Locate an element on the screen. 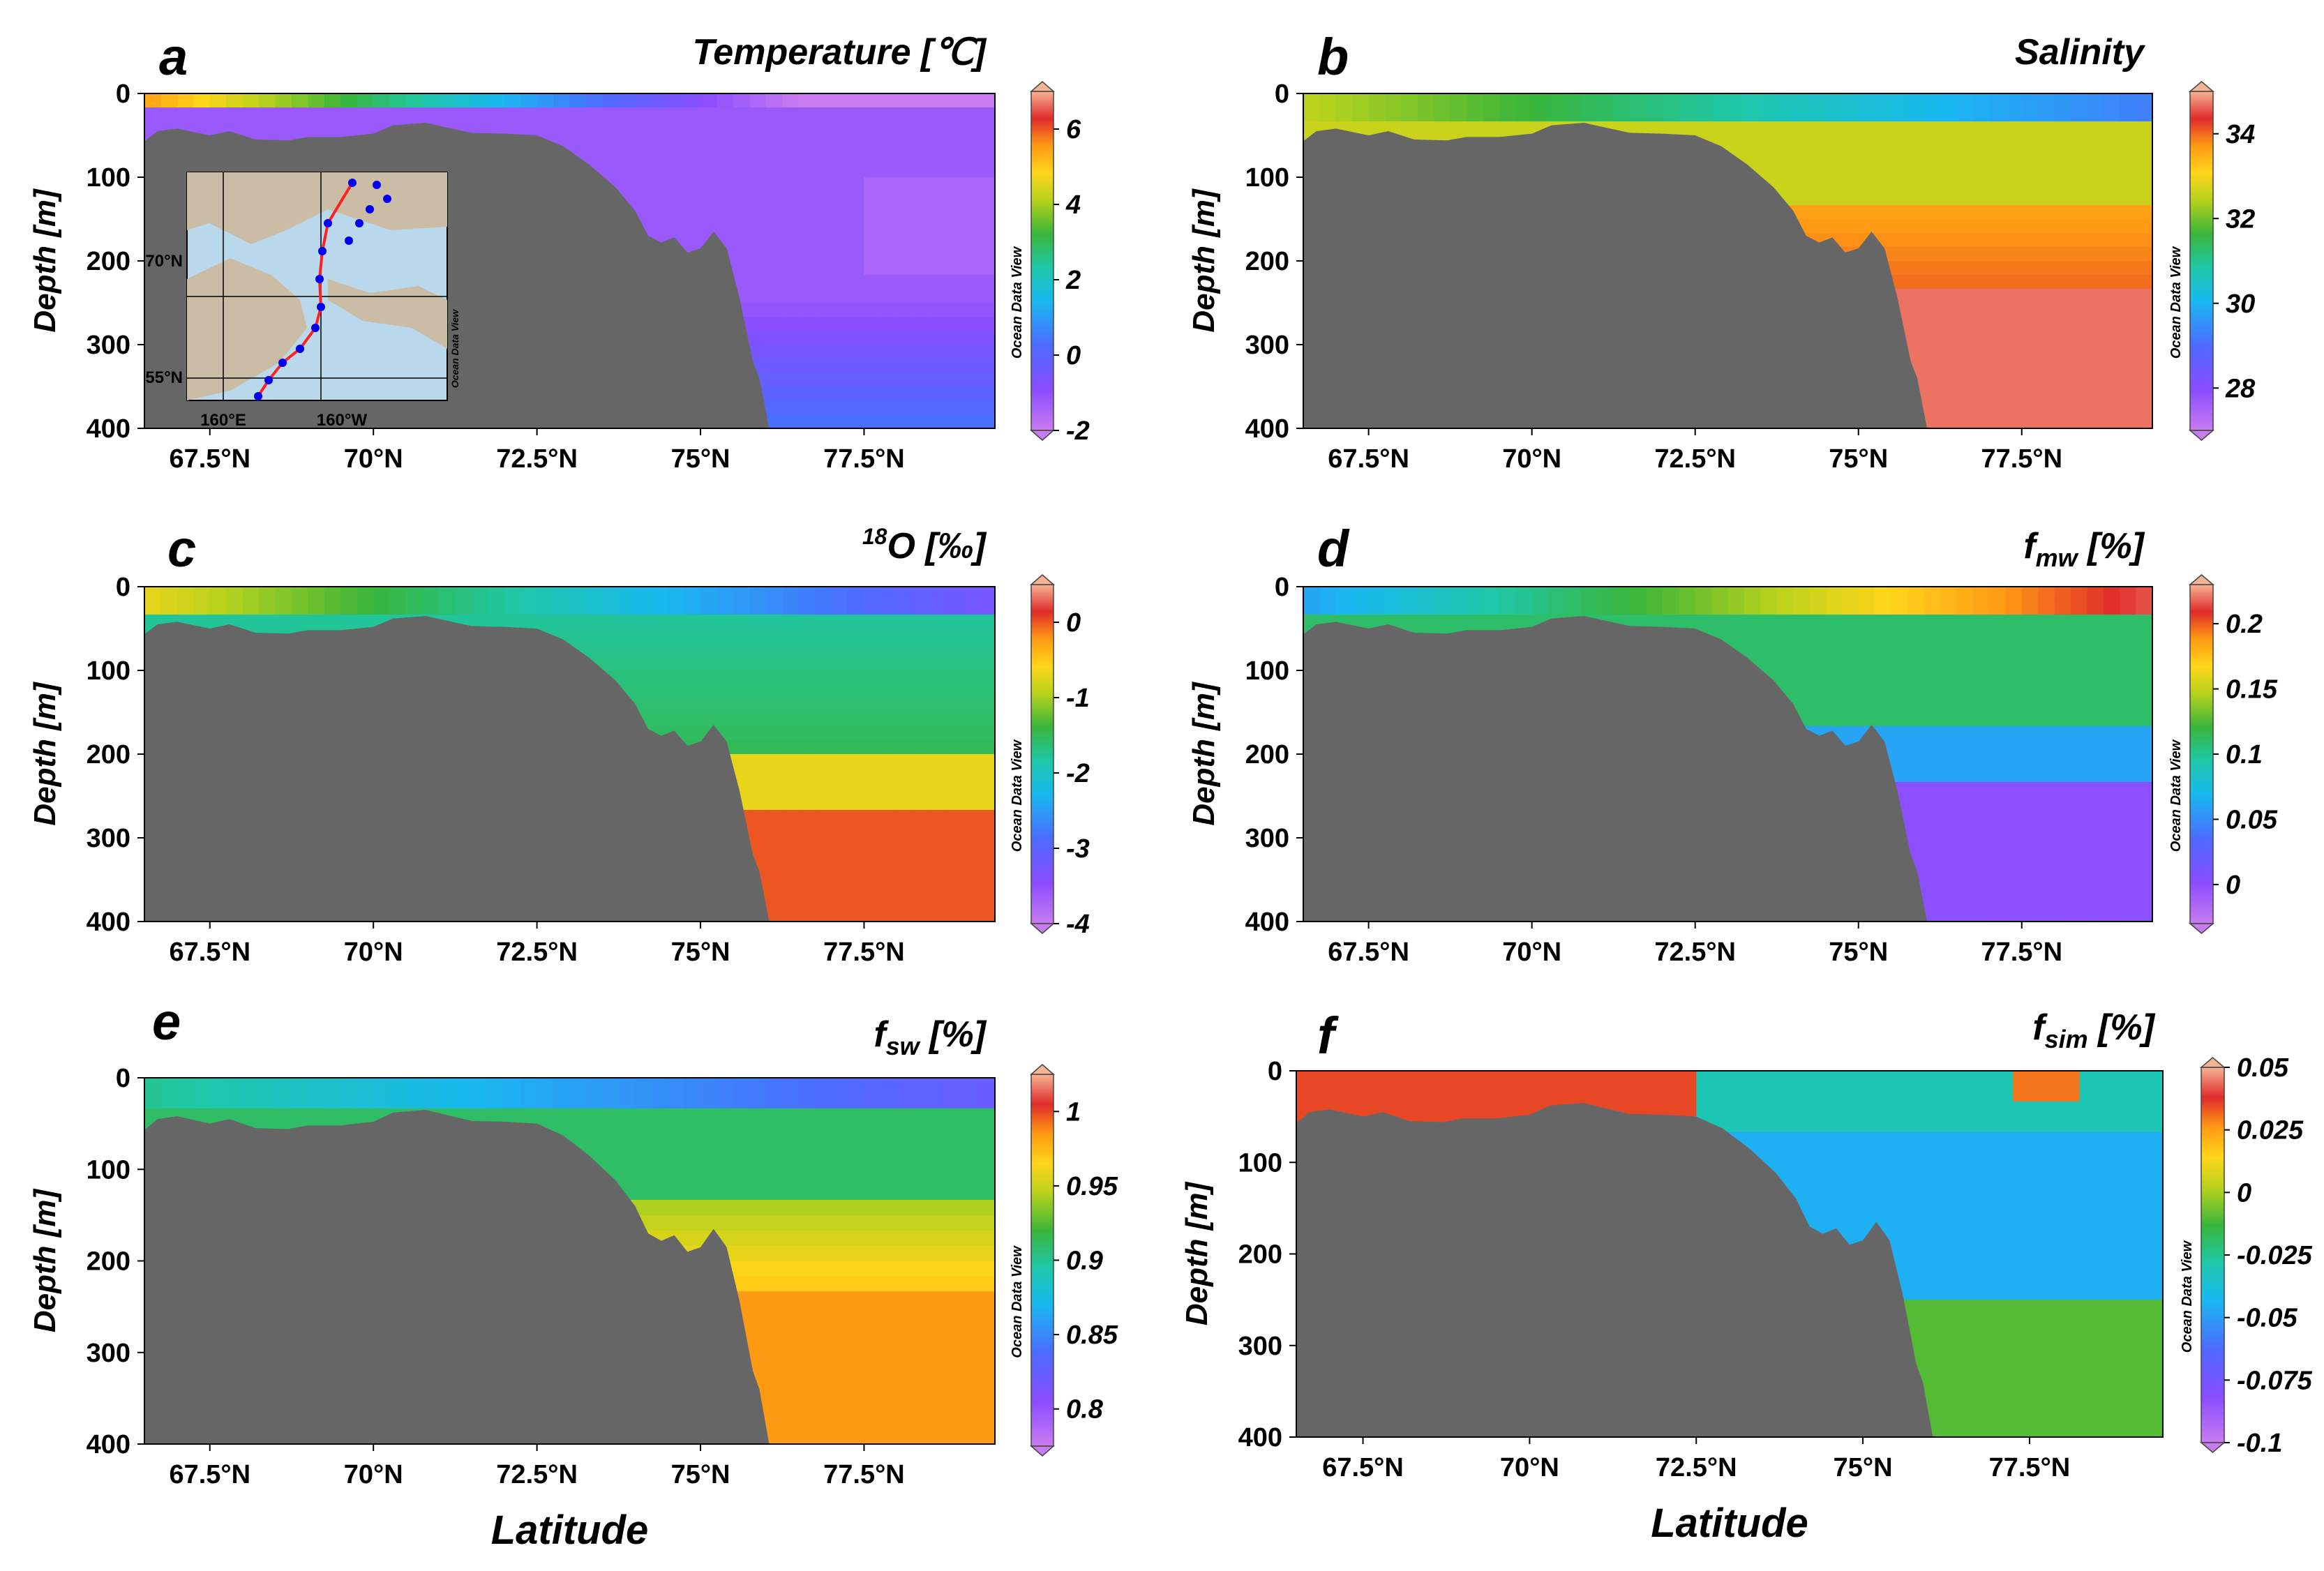  x-tick-label: 72.5°N is located at coordinates (537, 459).